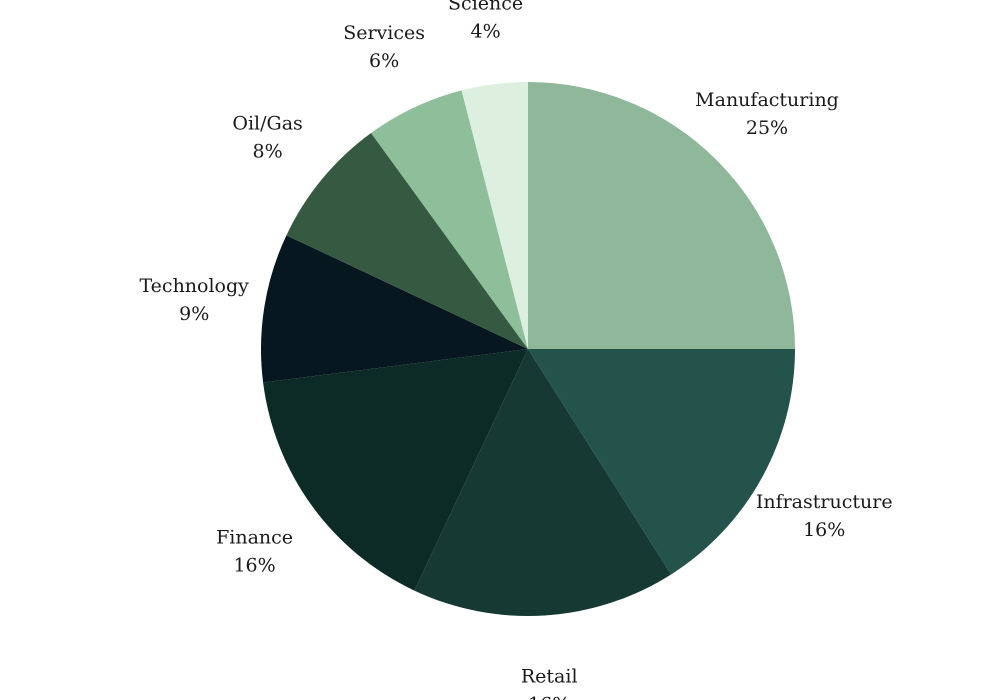  Describe the element at coordinates (268, 152) in the screenshot. I see `slice-value-label: 8%` at that location.